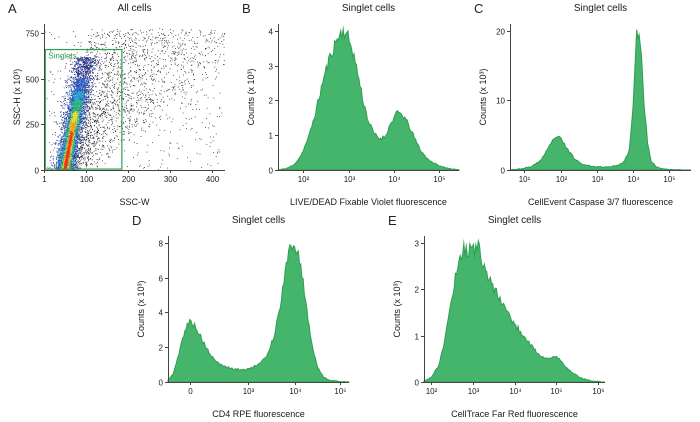 This screenshot has height=422, width=700. What do you see at coordinates (397, 309) in the screenshot?
I see `y-axis-label-e: Counts (x 10³)` at bounding box center [397, 309].